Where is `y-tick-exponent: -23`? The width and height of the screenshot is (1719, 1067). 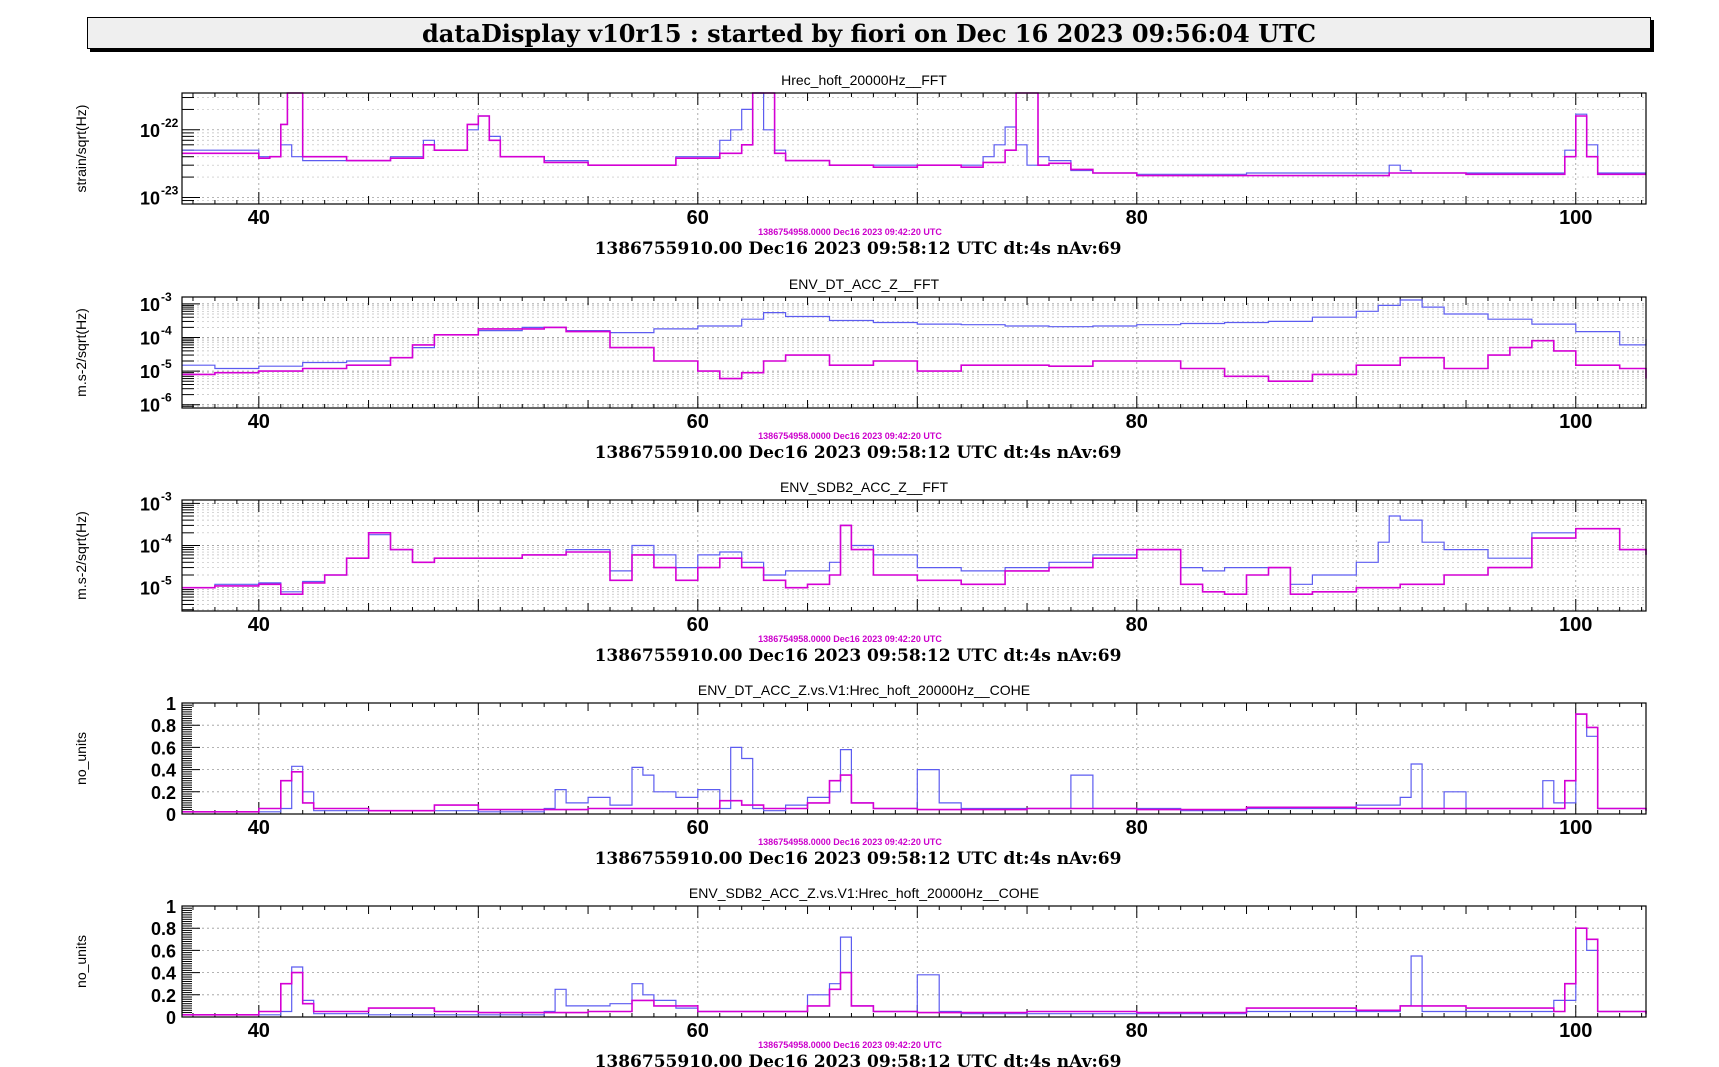
y-tick-exponent: -23 is located at coordinates (170, 190).